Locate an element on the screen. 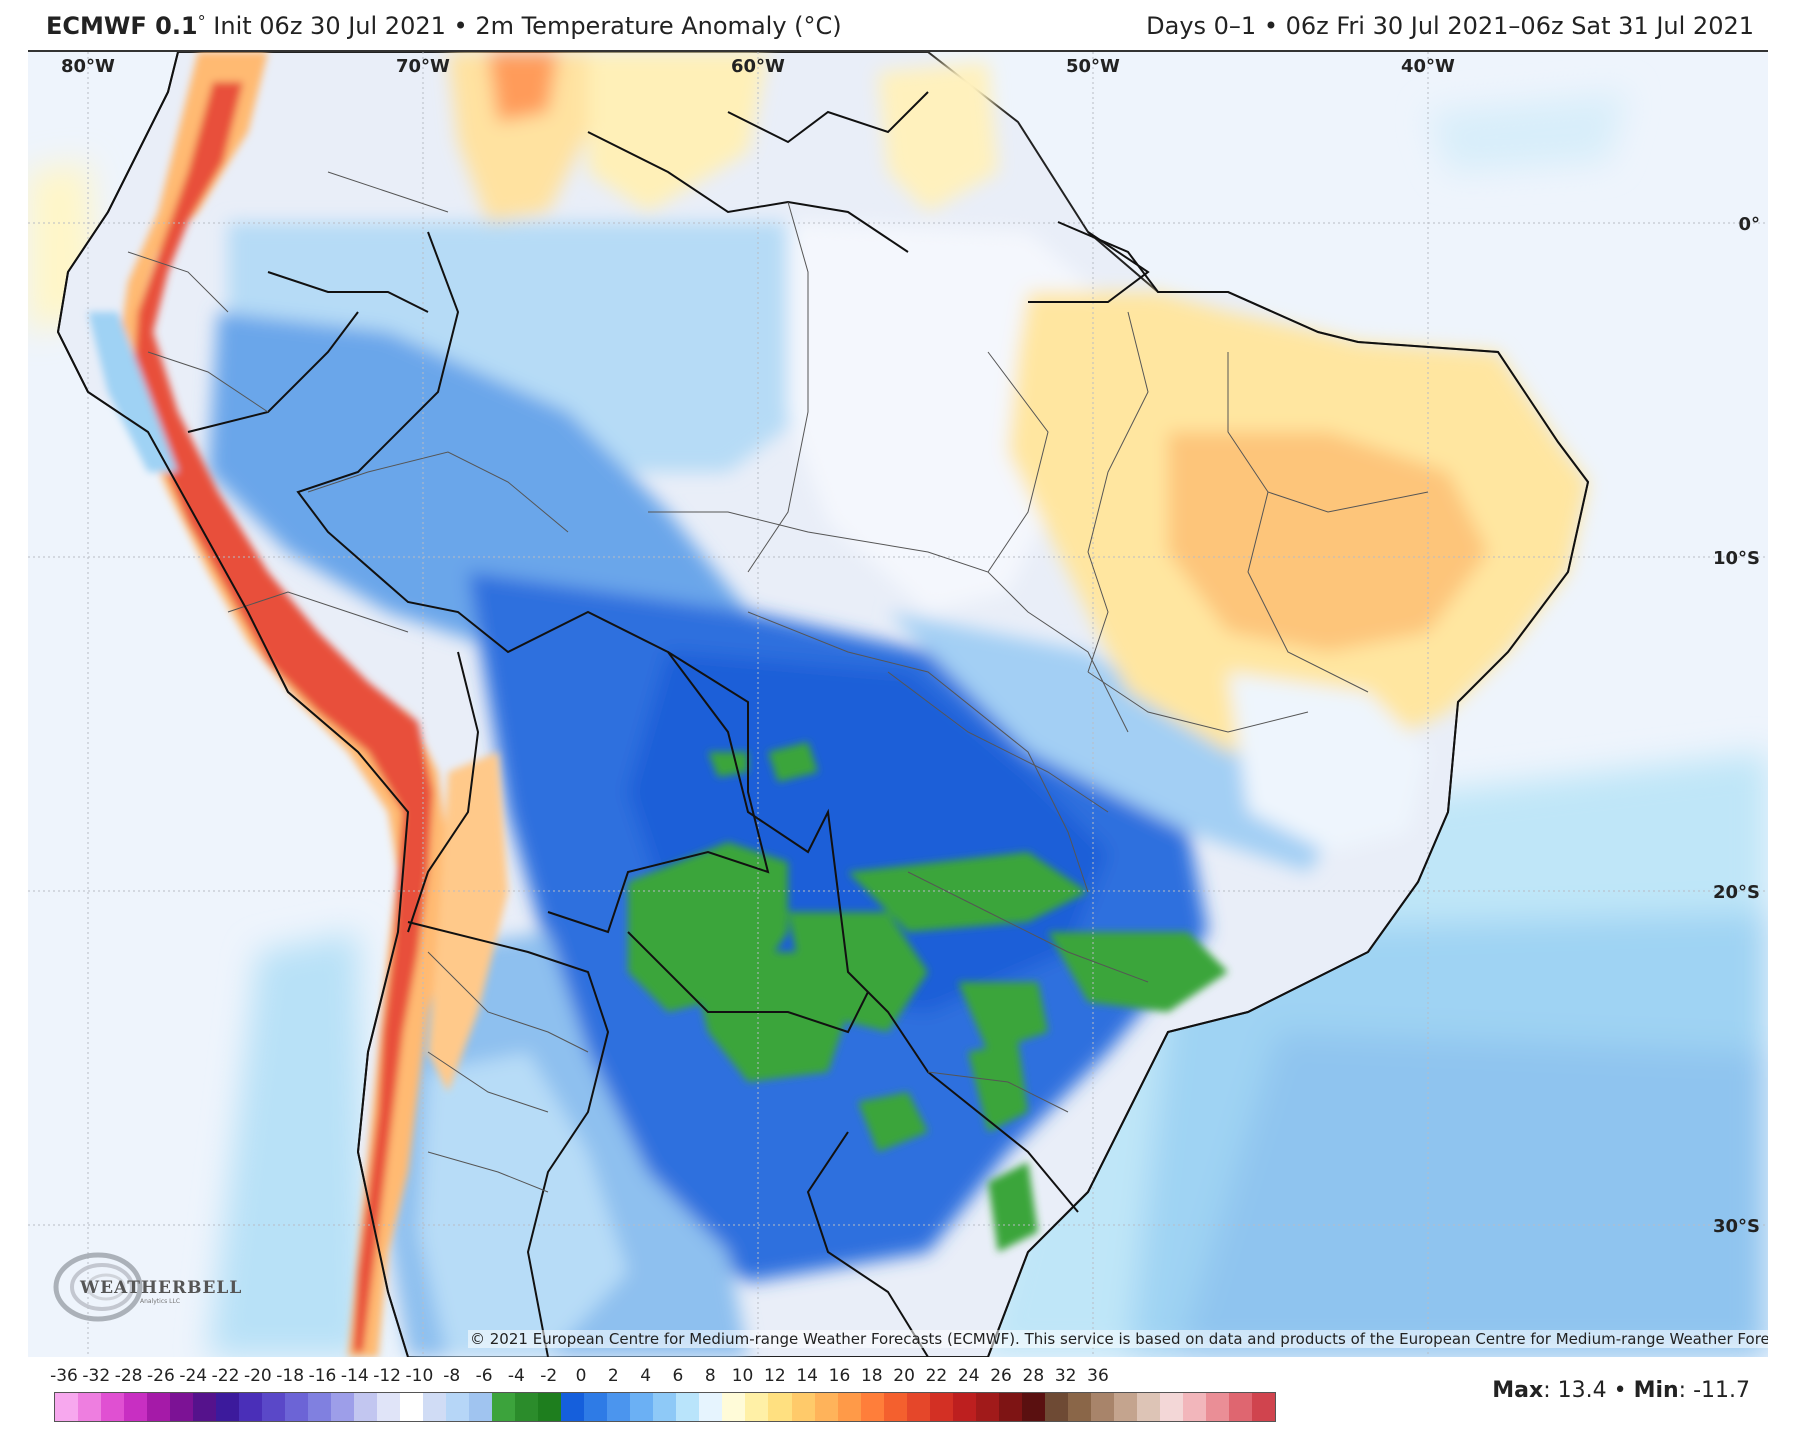 The image size is (1794, 1442). legend-tick-label: -20 is located at coordinates (257, 1376).